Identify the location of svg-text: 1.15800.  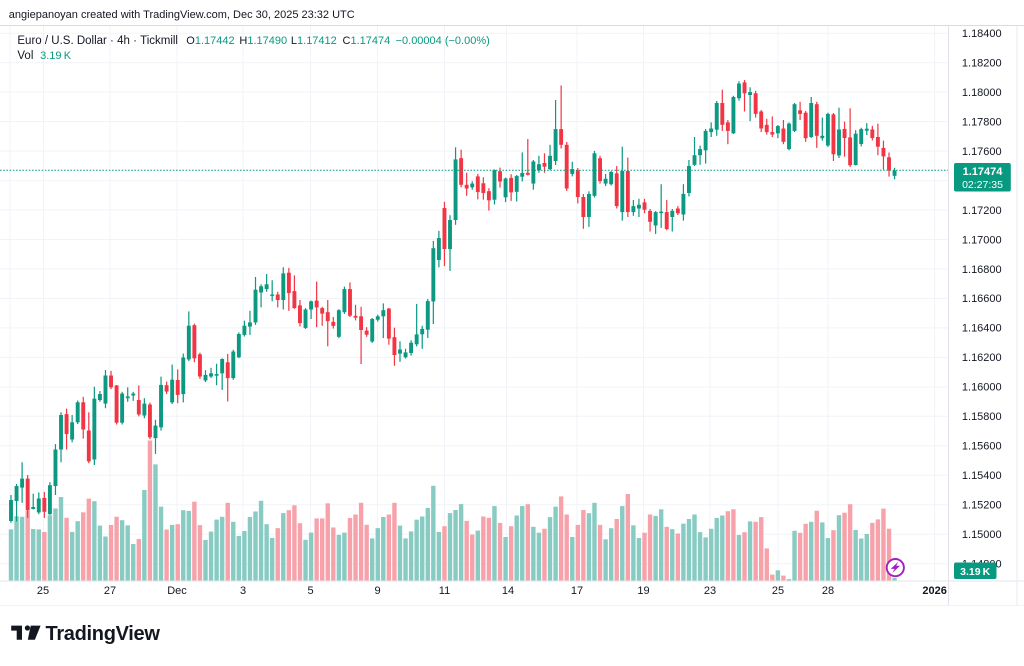
(982, 417).